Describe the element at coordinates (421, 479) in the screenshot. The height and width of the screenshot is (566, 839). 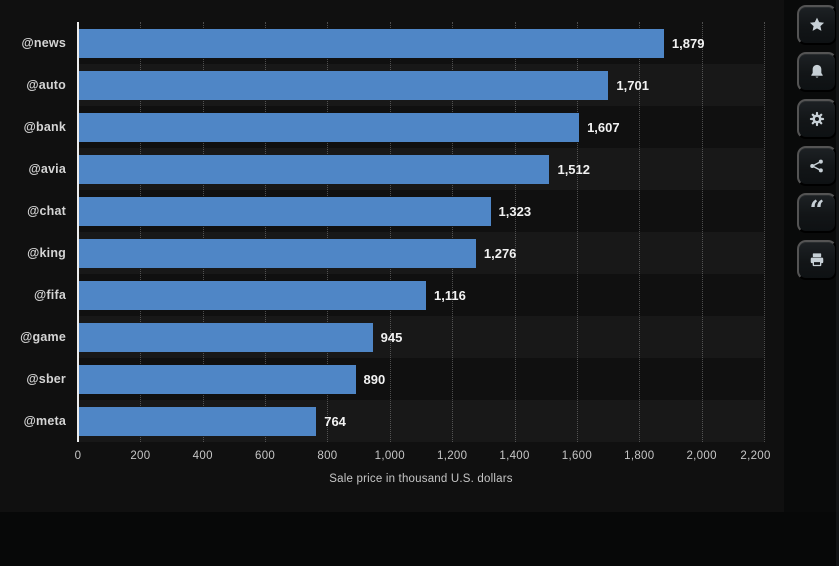
I see `x-axis-title: Sale price in thousand U.S. dollars` at that location.